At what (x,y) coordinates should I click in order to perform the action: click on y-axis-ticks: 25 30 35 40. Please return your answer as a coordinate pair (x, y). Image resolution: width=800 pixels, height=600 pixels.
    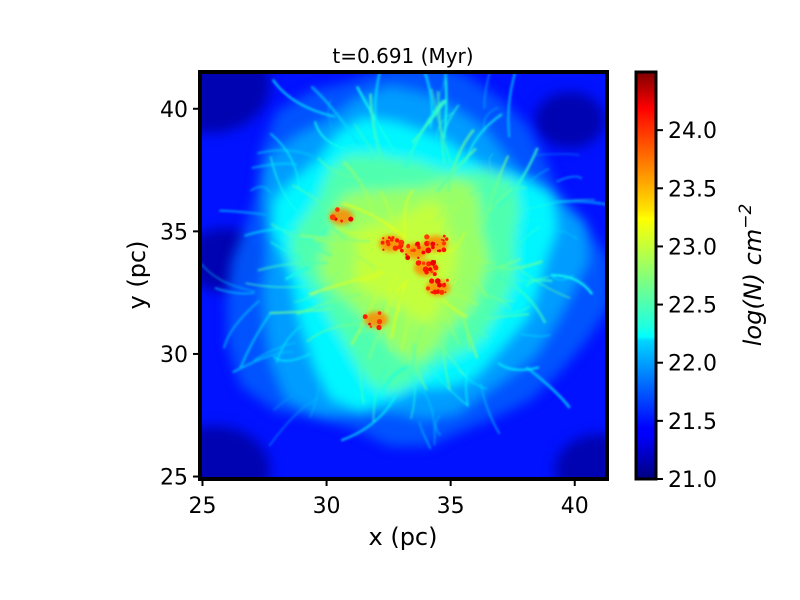
    Looking at the image, I should click on (180, 294).